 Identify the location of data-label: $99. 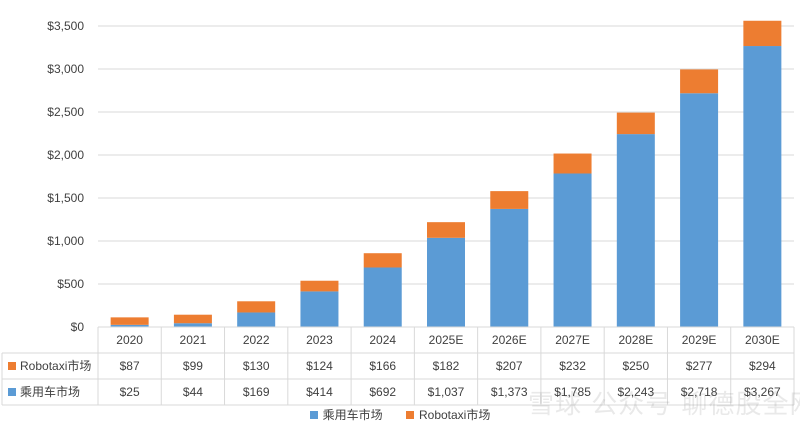
(193, 366).